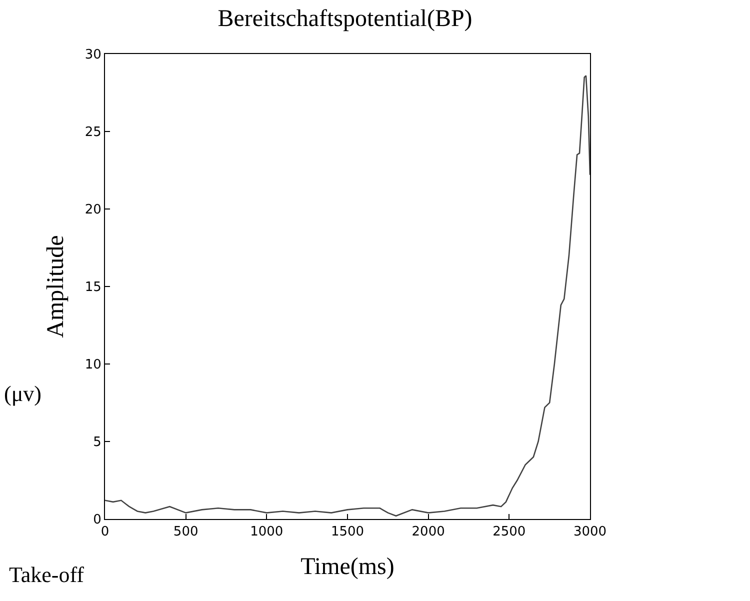 The width and height of the screenshot is (750, 601). Describe the element at coordinates (93, 210) in the screenshot. I see `y-tick-label: 20` at that location.